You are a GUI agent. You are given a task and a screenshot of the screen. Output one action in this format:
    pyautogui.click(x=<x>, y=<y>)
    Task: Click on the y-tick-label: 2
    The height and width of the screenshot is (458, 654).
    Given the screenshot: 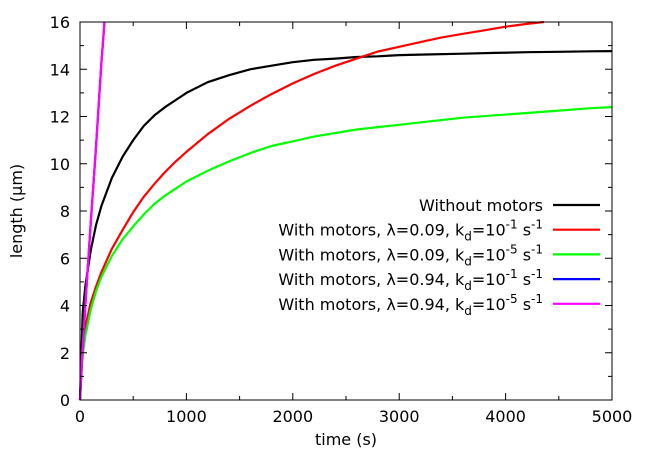 What is the action you would take?
    pyautogui.click(x=65, y=353)
    